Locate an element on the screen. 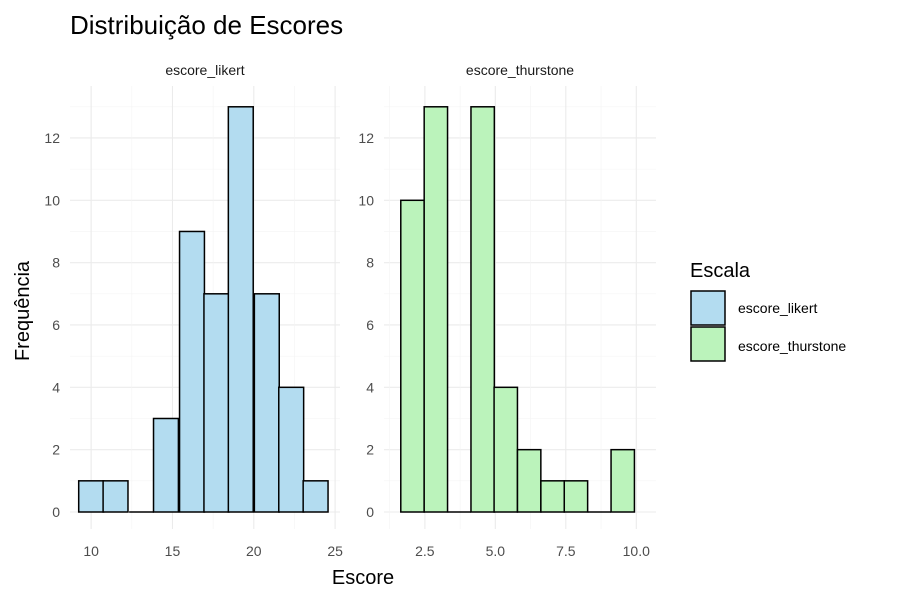 The width and height of the screenshot is (900, 600). x-tick-label: 25 is located at coordinates (335, 551).